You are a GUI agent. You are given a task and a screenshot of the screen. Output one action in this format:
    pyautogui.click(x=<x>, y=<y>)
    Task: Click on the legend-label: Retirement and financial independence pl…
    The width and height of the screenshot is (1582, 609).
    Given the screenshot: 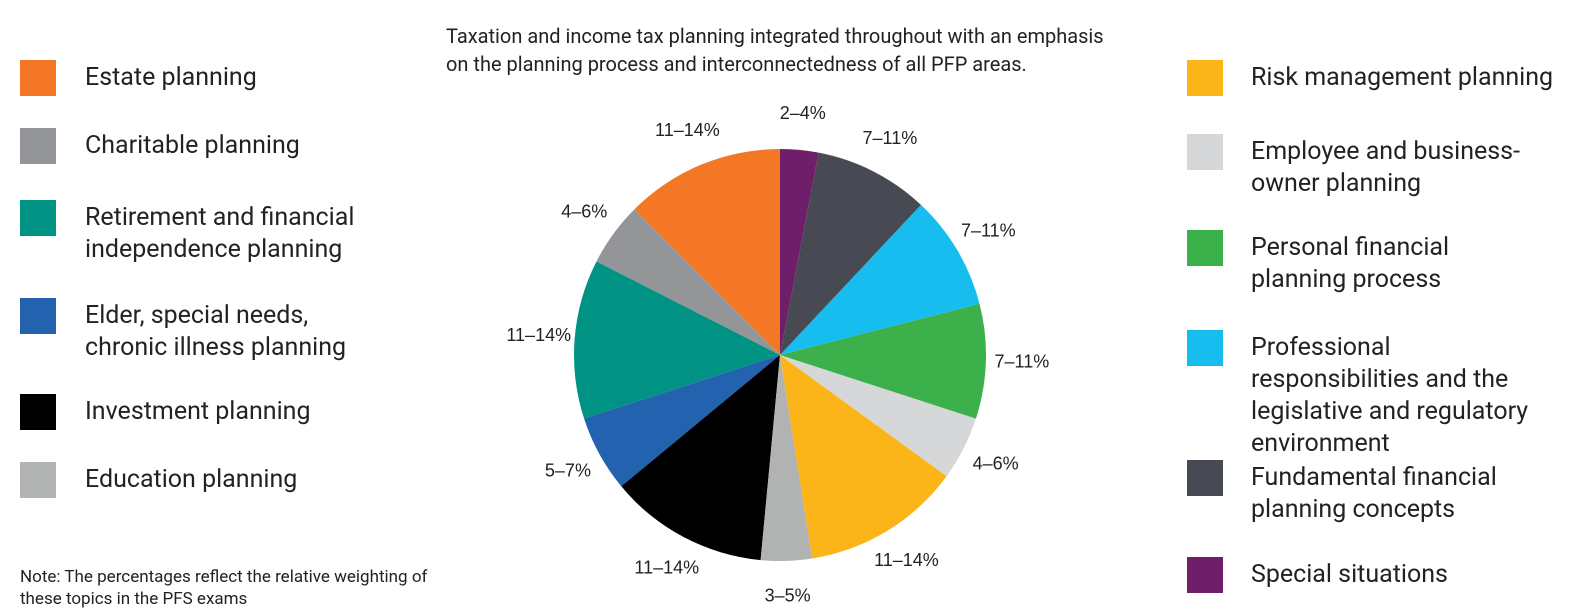 What is the action you would take?
    pyautogui.click(x=220, y=233)
    